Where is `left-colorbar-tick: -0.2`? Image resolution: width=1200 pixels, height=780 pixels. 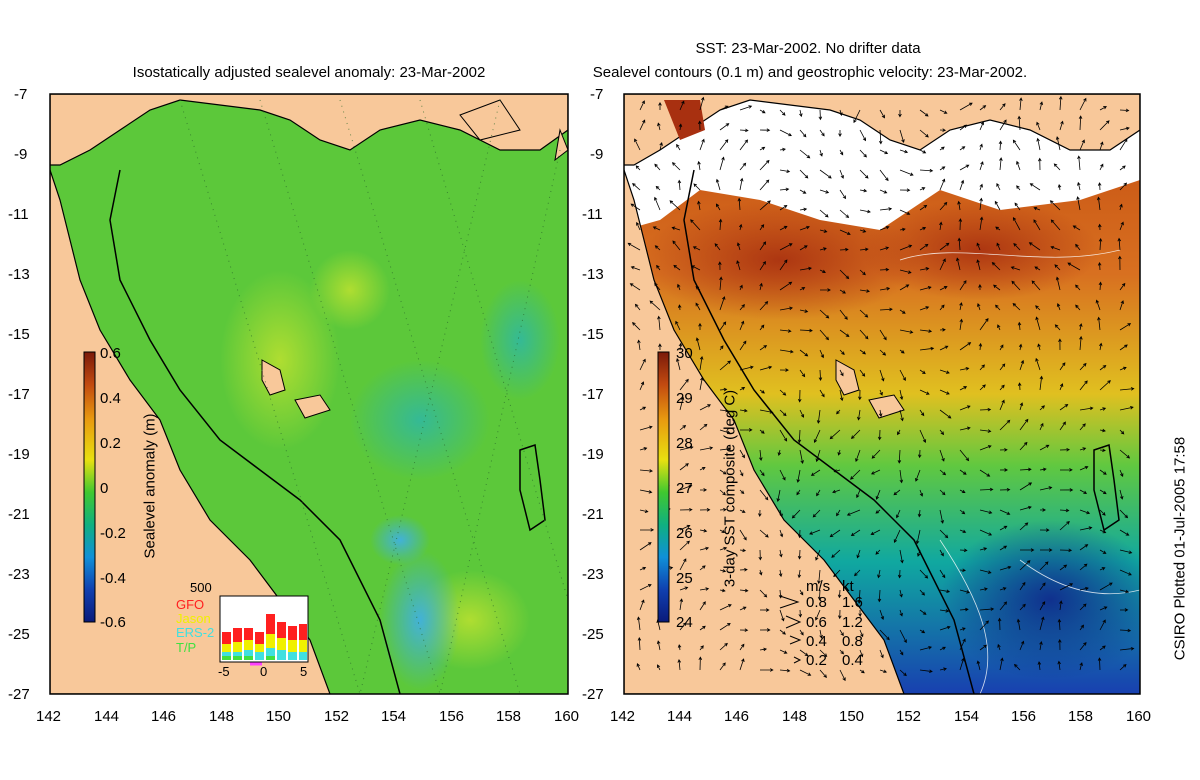
left-colorbar-tick: -0.2 is located at coordinates (113, 533).